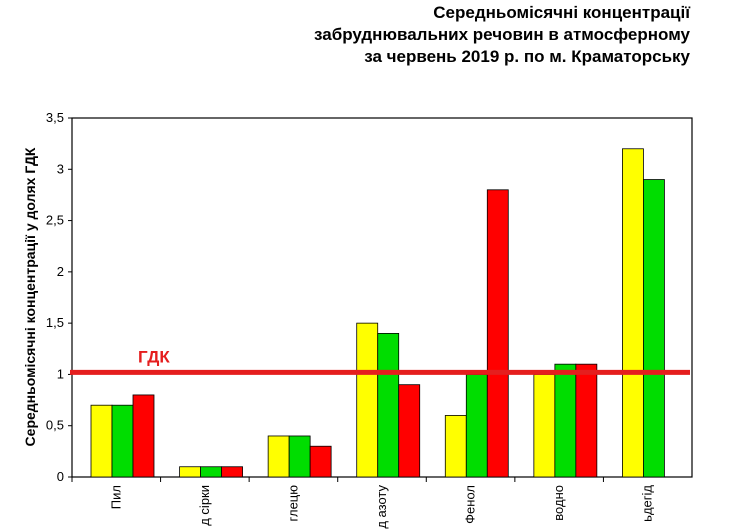 Image resolution: width=754 pixels, height=530 pixels. Describe the element at coordinates (154, 356) in the screenshot. I see `reference-line-label: ГДК` at that location.